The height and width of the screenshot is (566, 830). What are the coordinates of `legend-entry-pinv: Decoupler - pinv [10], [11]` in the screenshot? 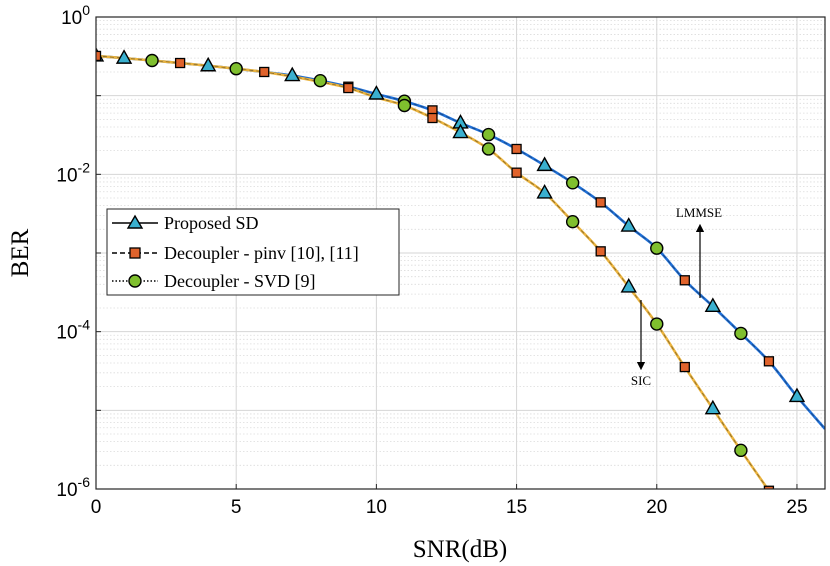 It's located at (235, 253).